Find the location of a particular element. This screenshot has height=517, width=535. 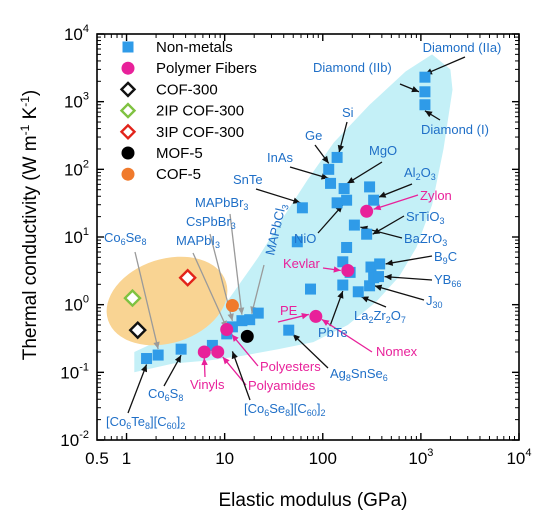

annotation-label: Polyamides is located at coordinates (282, 385).